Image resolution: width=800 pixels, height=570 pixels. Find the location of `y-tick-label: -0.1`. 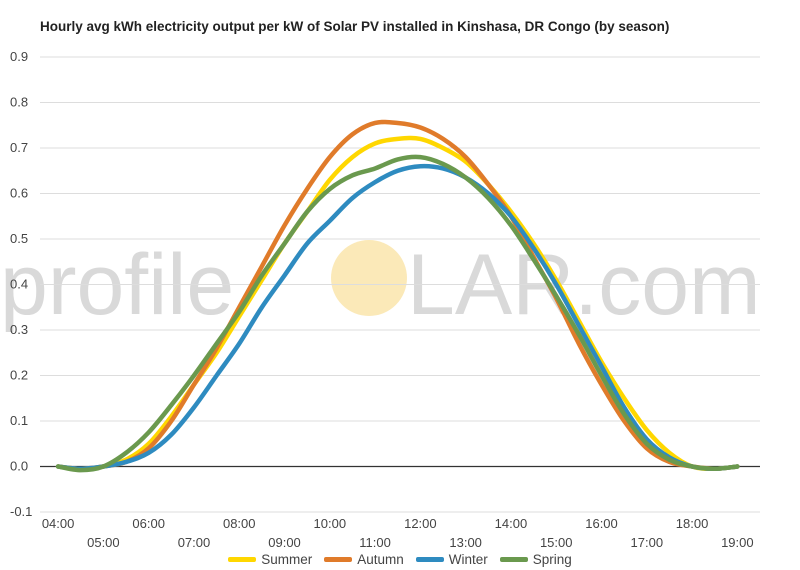

y-tick-label: -0.1 is located at coordinates (21, 511).